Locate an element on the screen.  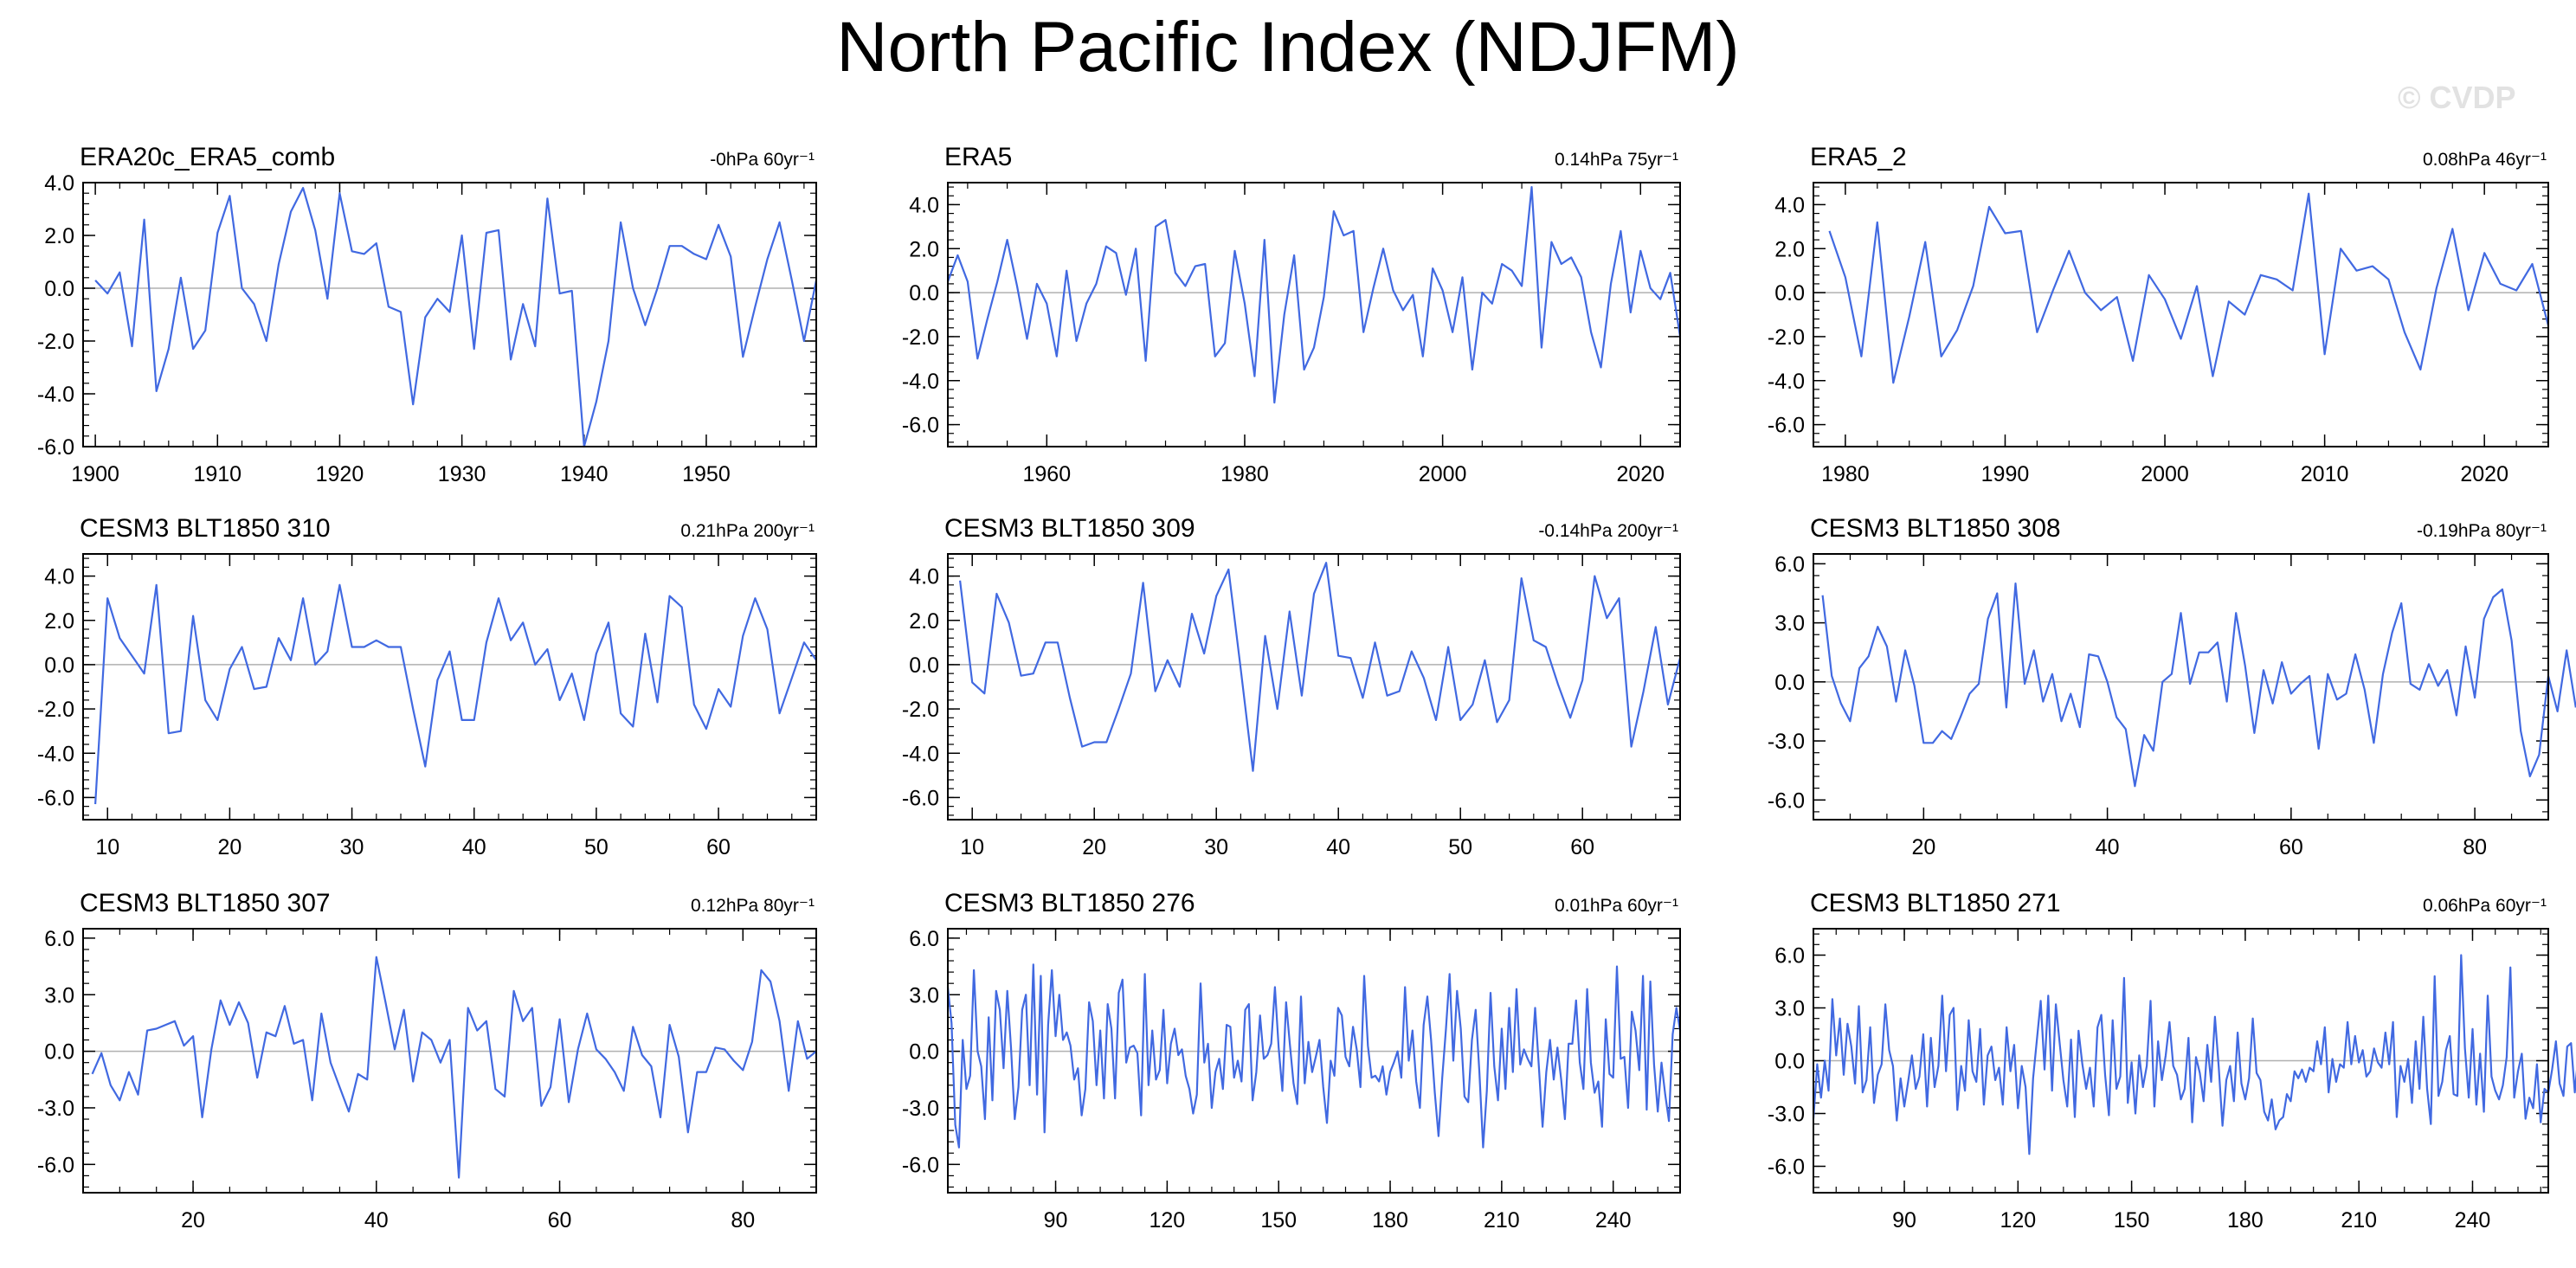
panel-trend-label: 0.01hPa 60yr⁻¹ is located at coordinates (1616, 906).